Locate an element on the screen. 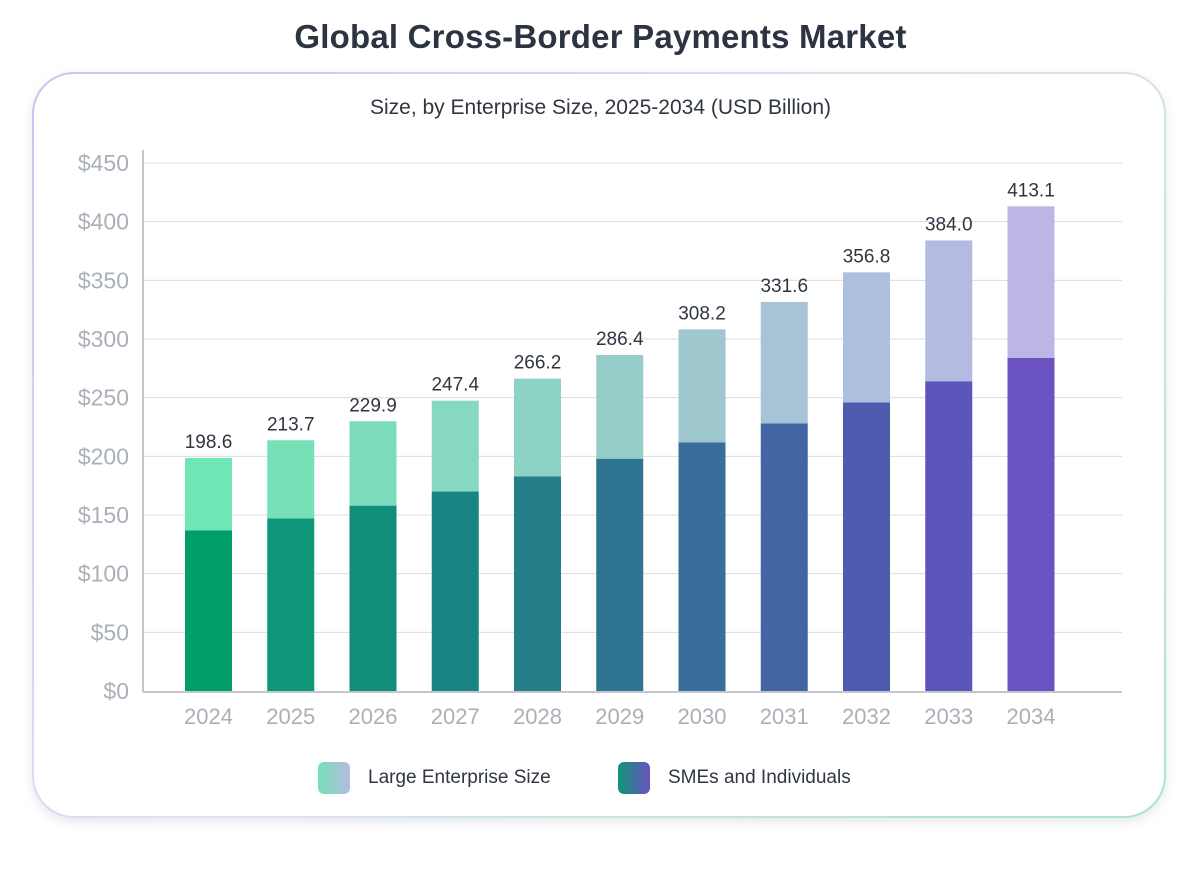 This screenshot has width=1201, height=871. x-tick-label: 2030 is located at coordinates (702, 716).